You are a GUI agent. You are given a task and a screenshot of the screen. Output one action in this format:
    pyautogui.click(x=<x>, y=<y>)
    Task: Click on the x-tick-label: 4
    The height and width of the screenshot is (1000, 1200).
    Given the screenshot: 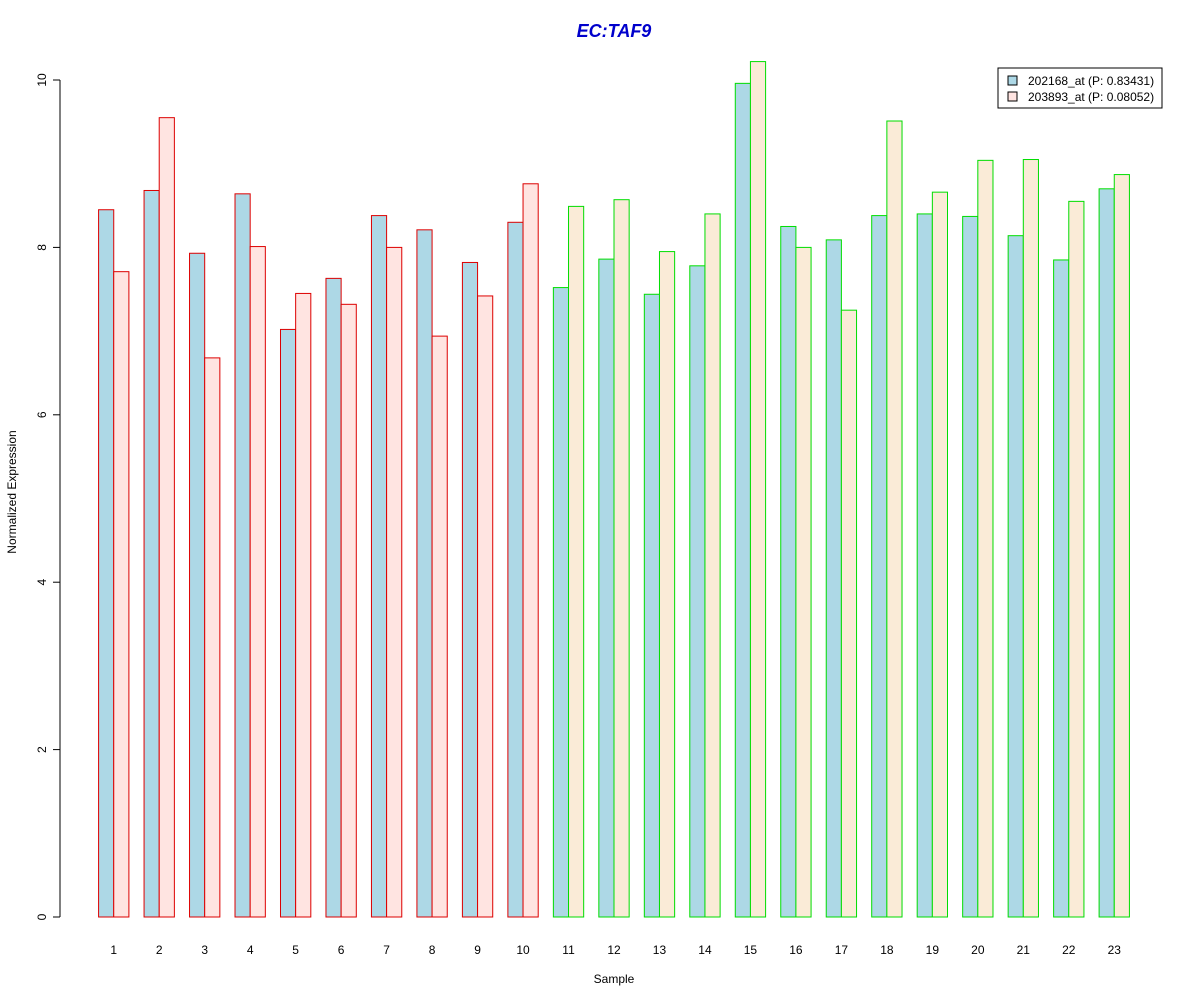 What is the action you would take?
    pyautogui.click(x=250, y=950)
    